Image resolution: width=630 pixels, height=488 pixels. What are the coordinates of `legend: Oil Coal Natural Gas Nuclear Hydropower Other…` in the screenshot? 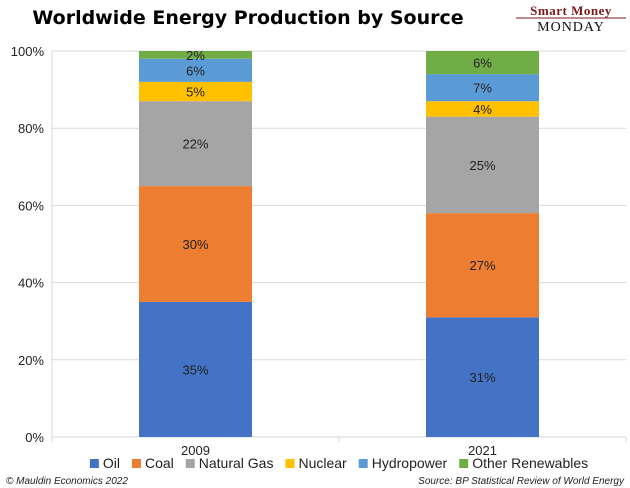 It's located at (338, 463).